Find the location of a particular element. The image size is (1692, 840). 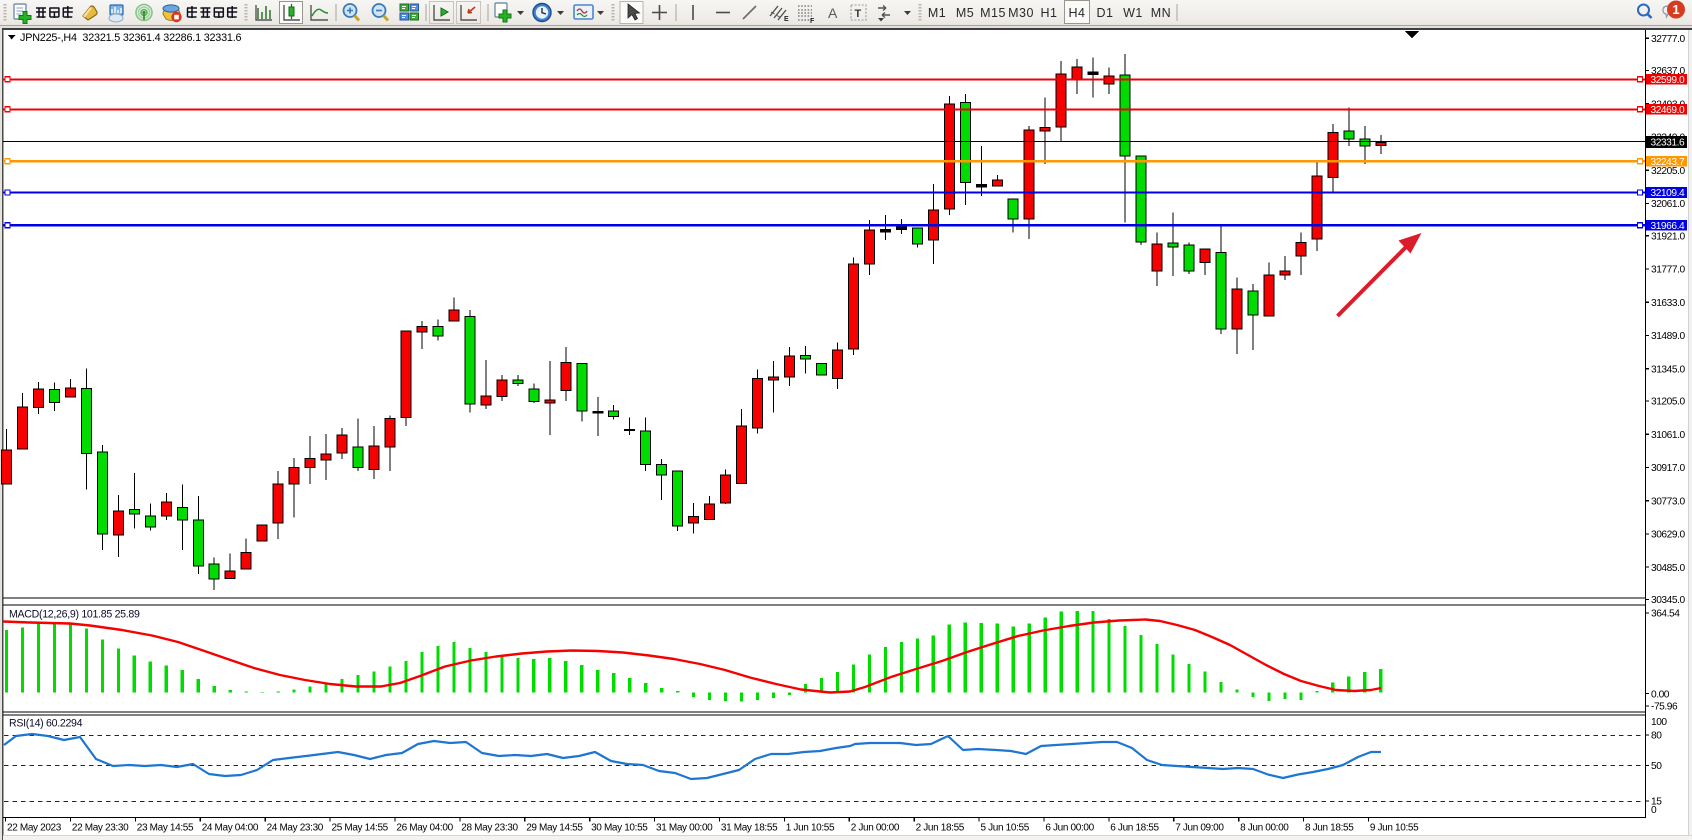

svg-text: 31921.0 is located at coordinates (1668, 237).